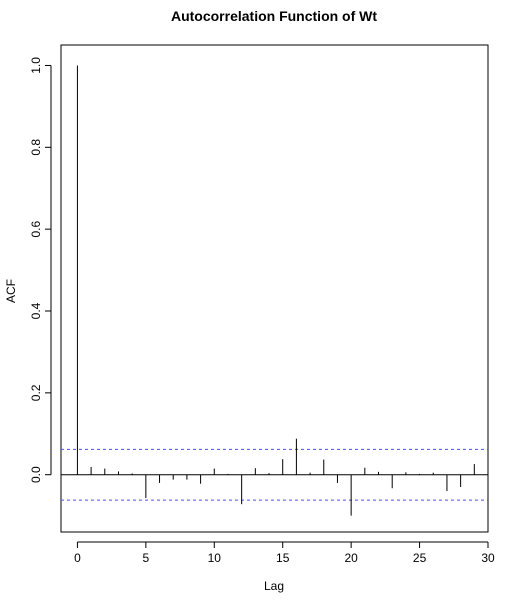  What do you see at coordinates (36, 147) in the screenshot?
I see `y-tick-label: 0.8` at bounding box center [36, 147].